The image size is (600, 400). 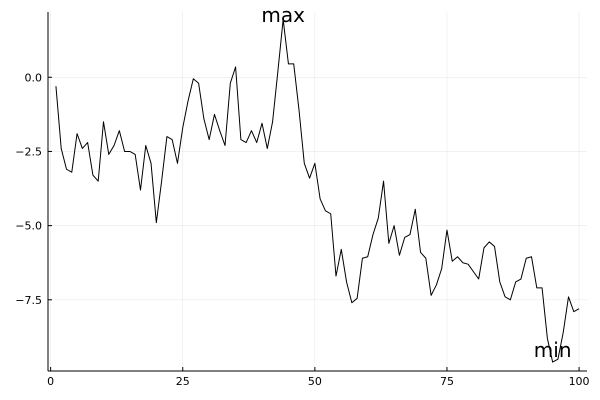 I want to click on x-tick-label: 25, so click(x=183, y=381).